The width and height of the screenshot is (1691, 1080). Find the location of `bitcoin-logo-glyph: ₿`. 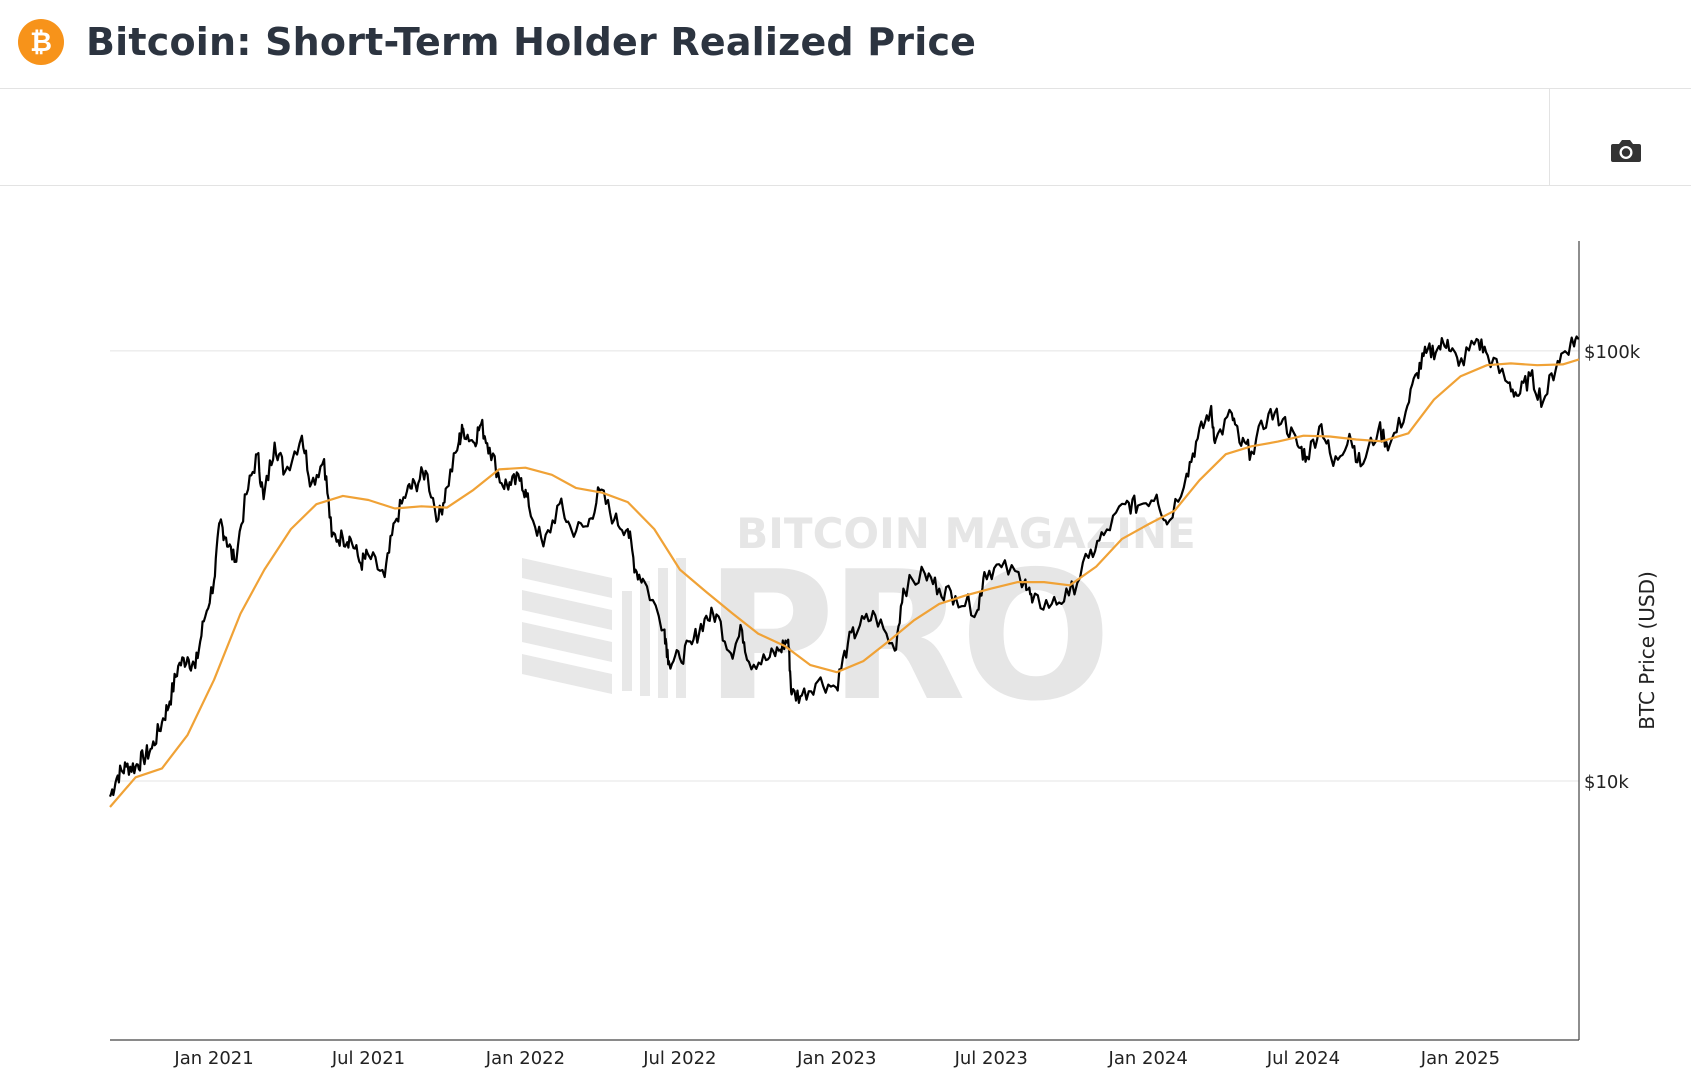

bitcoin-logo-glyph: ₿ is located at coordinates (41, 42).